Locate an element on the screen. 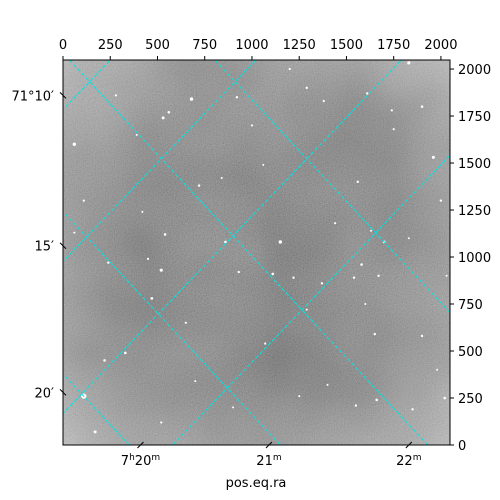 The height and width of the screenshot is (500, 500). dec-tick-label-0: 71°10′ is located at coordinates (32, 96).